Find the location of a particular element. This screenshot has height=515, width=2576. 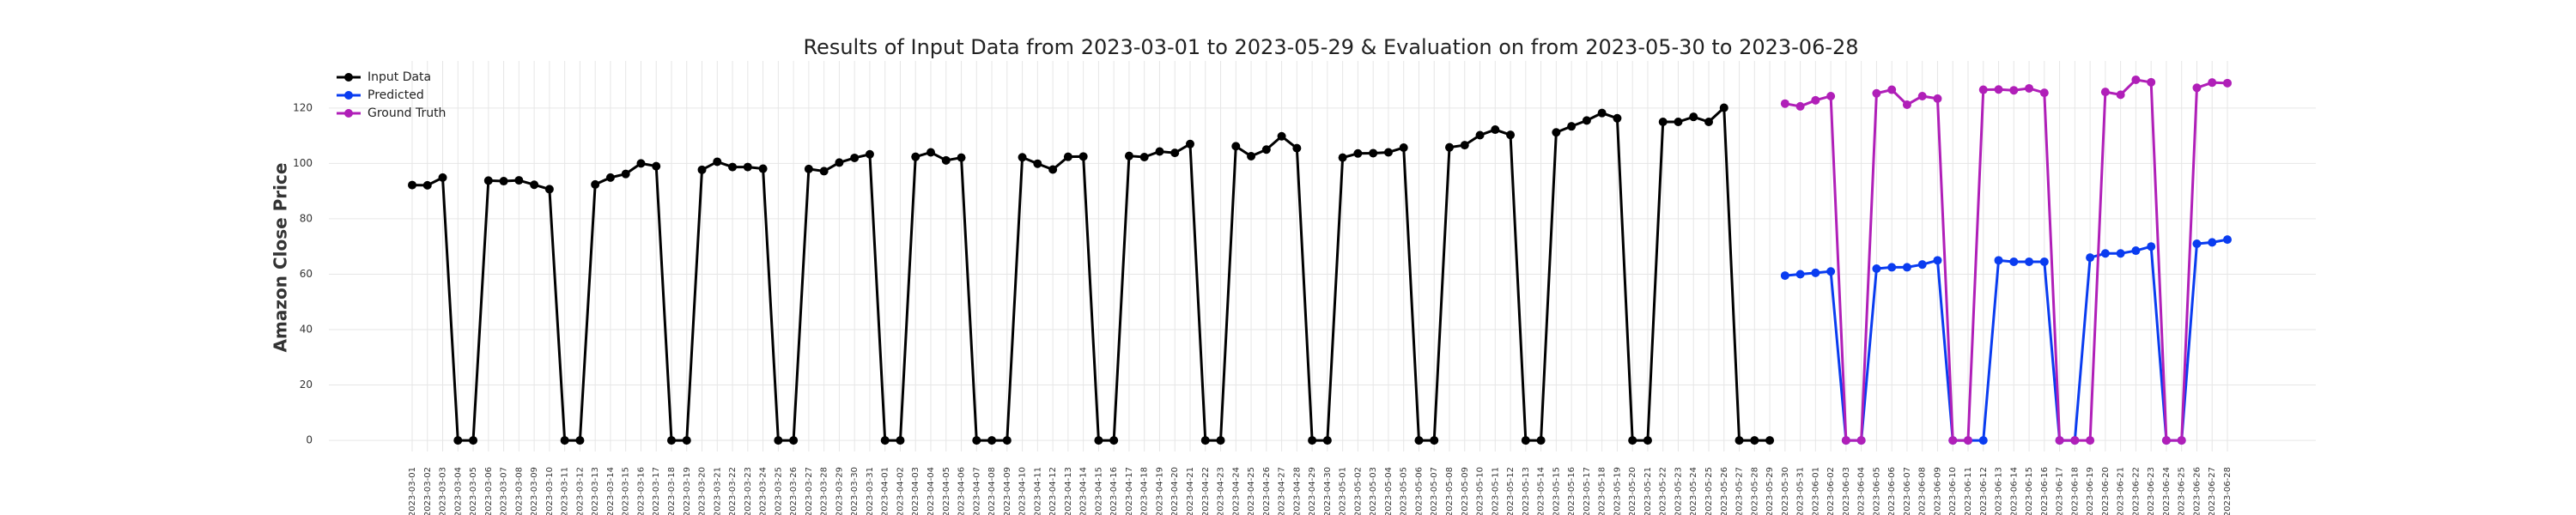

legend-marker is located at coordinates (348, 77).